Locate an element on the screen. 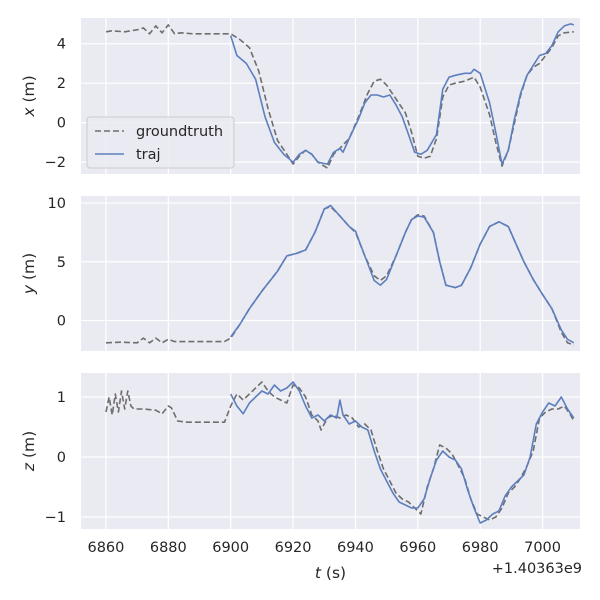 The width and height of the screenshot is (600, 600). x-tick-label: 6920 is located at coordinates (293, 548).